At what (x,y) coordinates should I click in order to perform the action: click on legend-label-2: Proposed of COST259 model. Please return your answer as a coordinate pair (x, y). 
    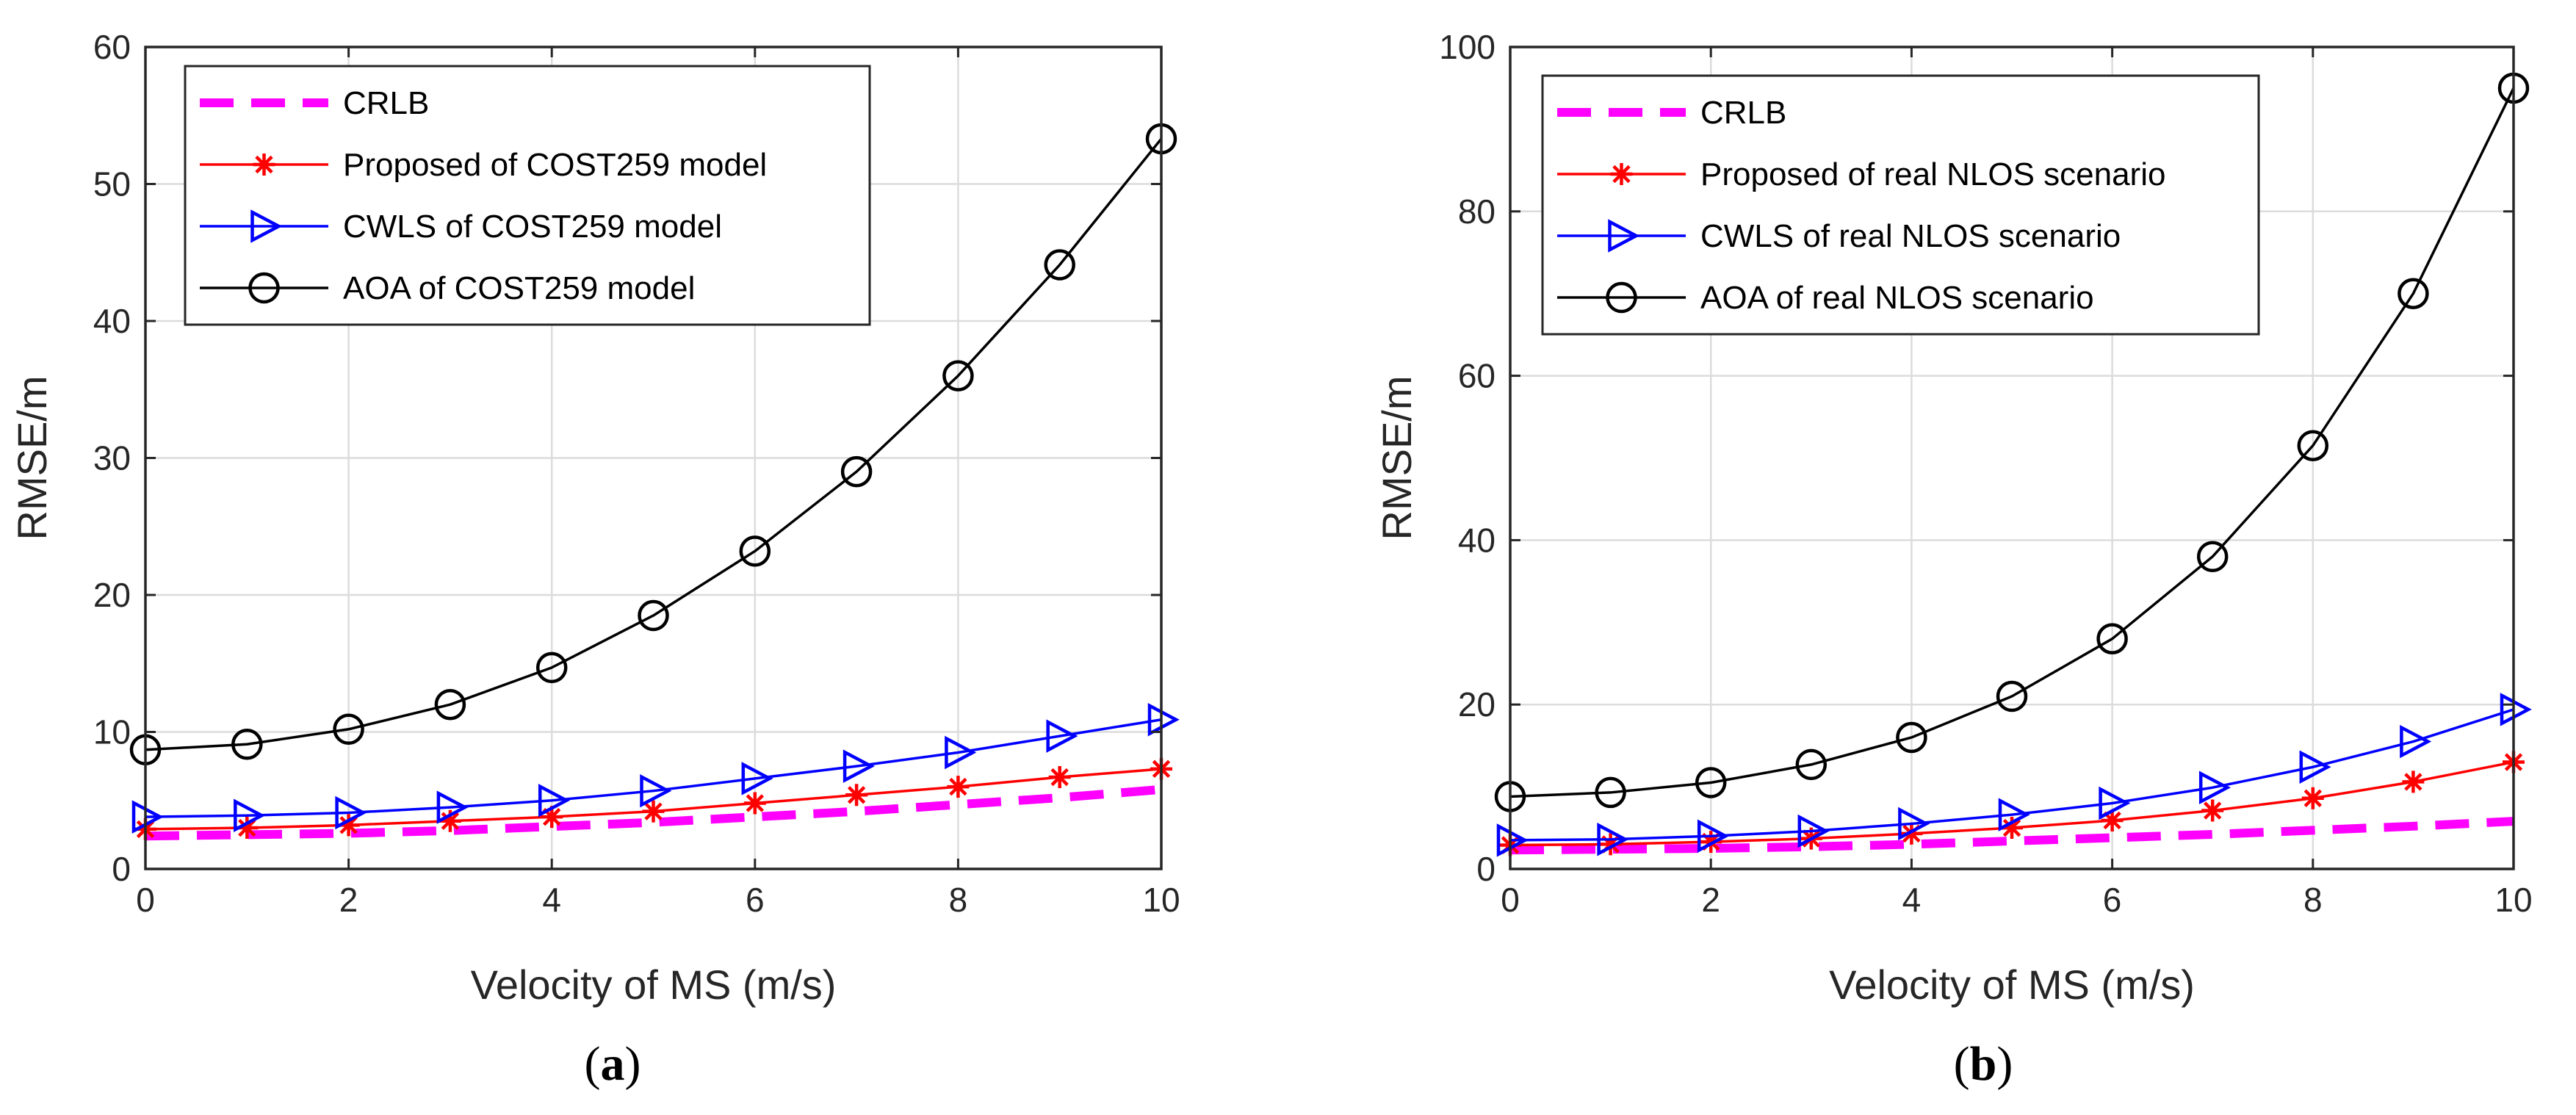
    Looking at the image, I should click on (555, 165).